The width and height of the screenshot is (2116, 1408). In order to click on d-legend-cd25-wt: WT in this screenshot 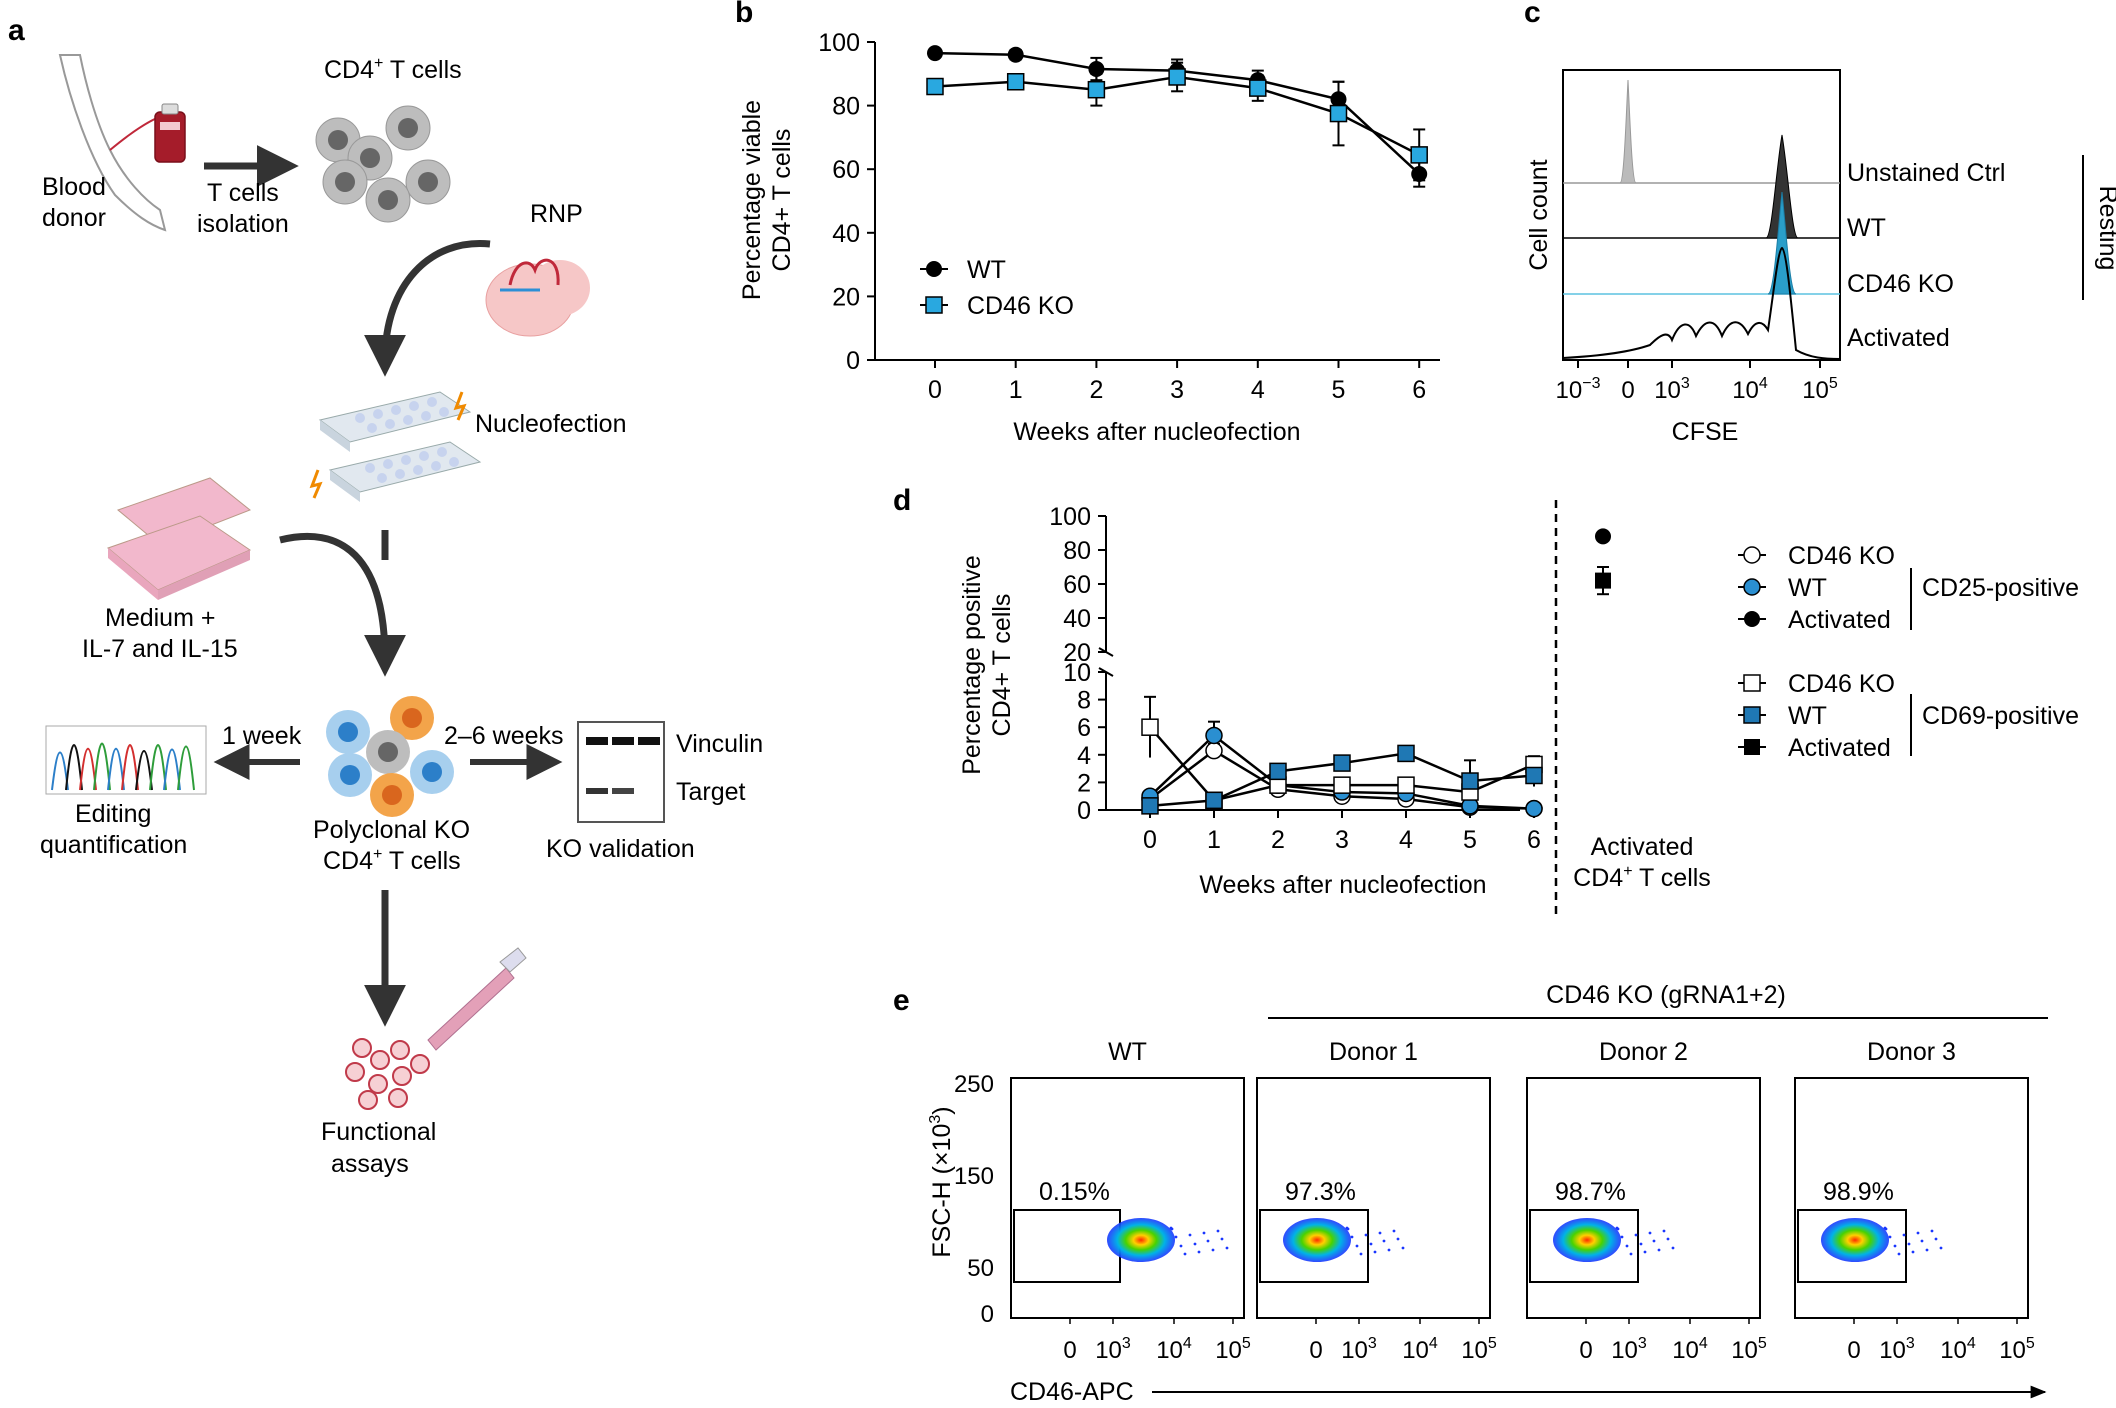, I will do `click(1807, 588)`.